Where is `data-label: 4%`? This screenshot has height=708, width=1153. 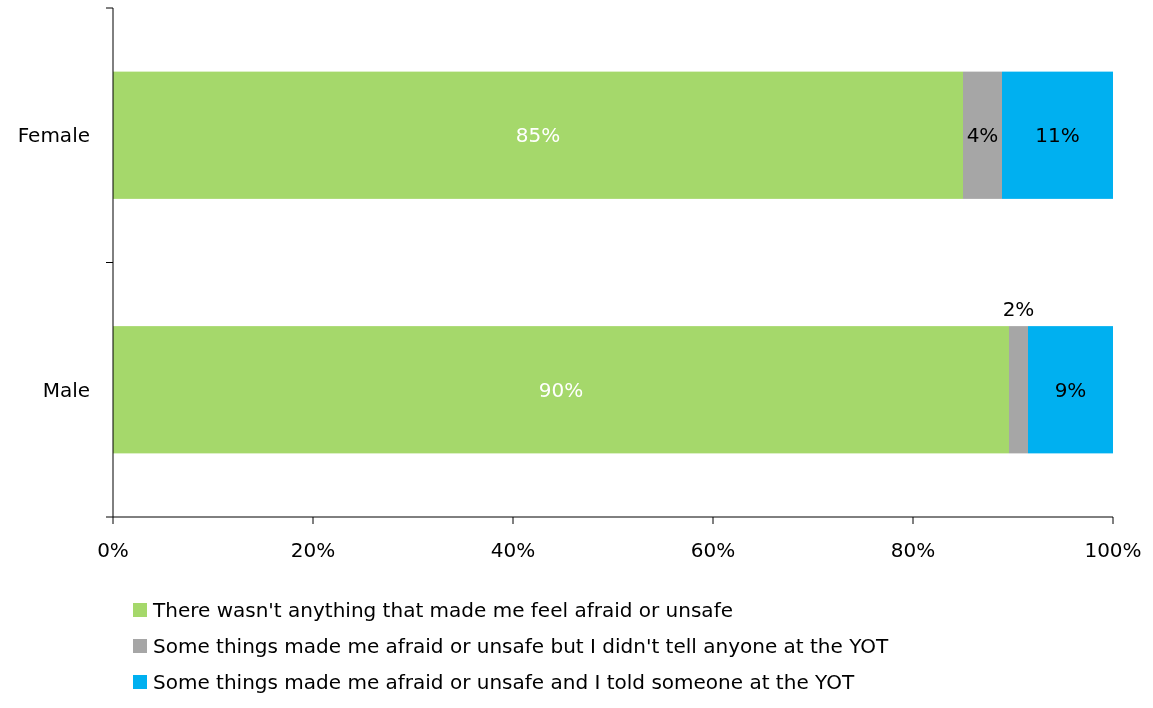 data-label: 4% is located at coordinates (982, 135).